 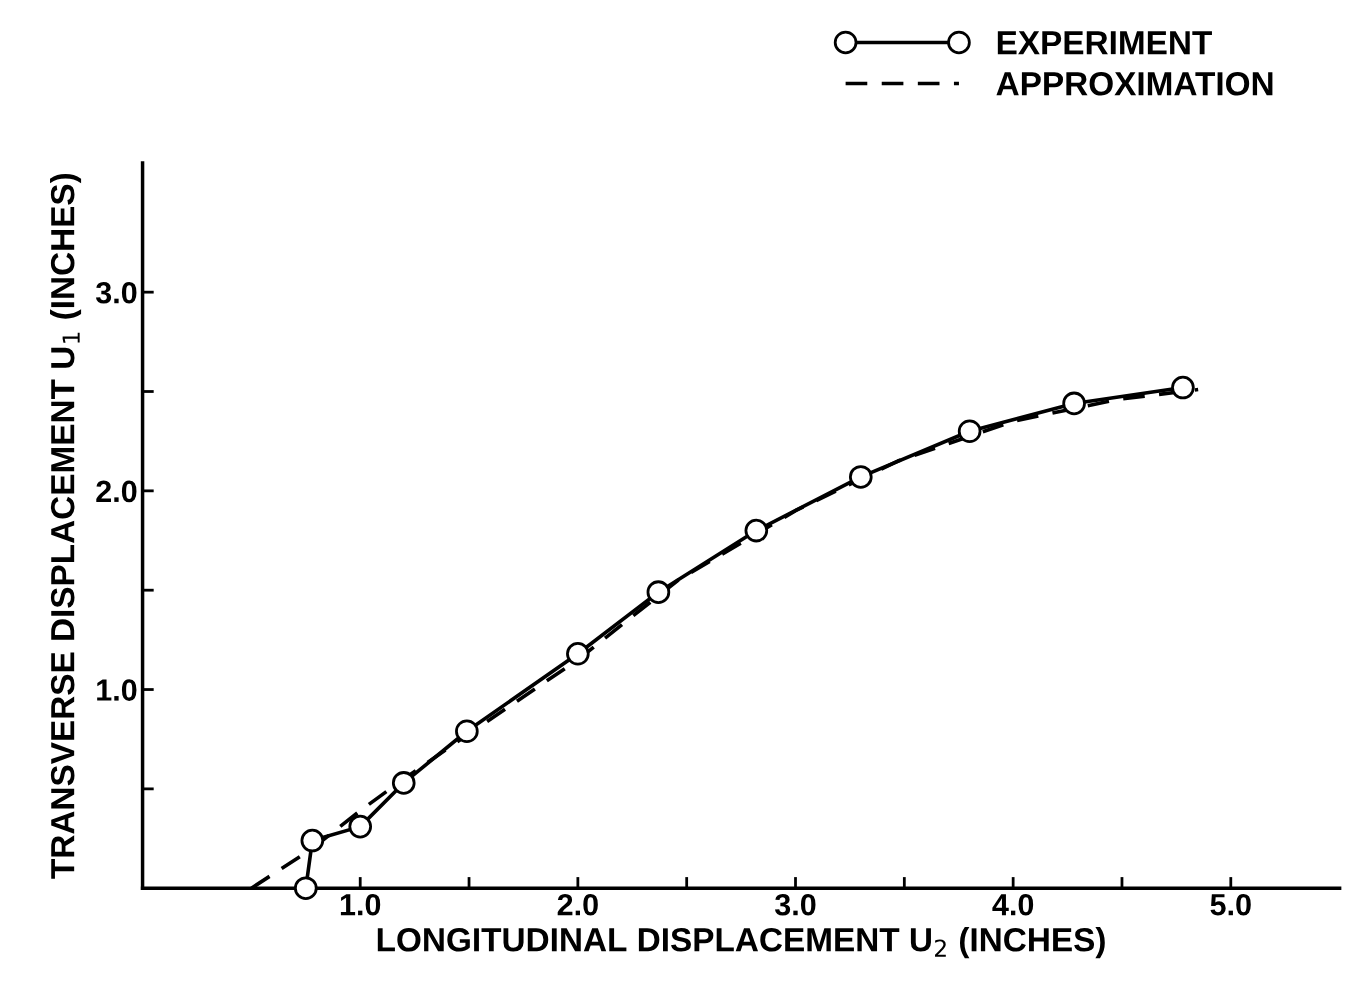 What do you see at coordinates (117, 690) in the screenshot?
I see `y-tick-label: 1.0` at bounding box center [117, 690].